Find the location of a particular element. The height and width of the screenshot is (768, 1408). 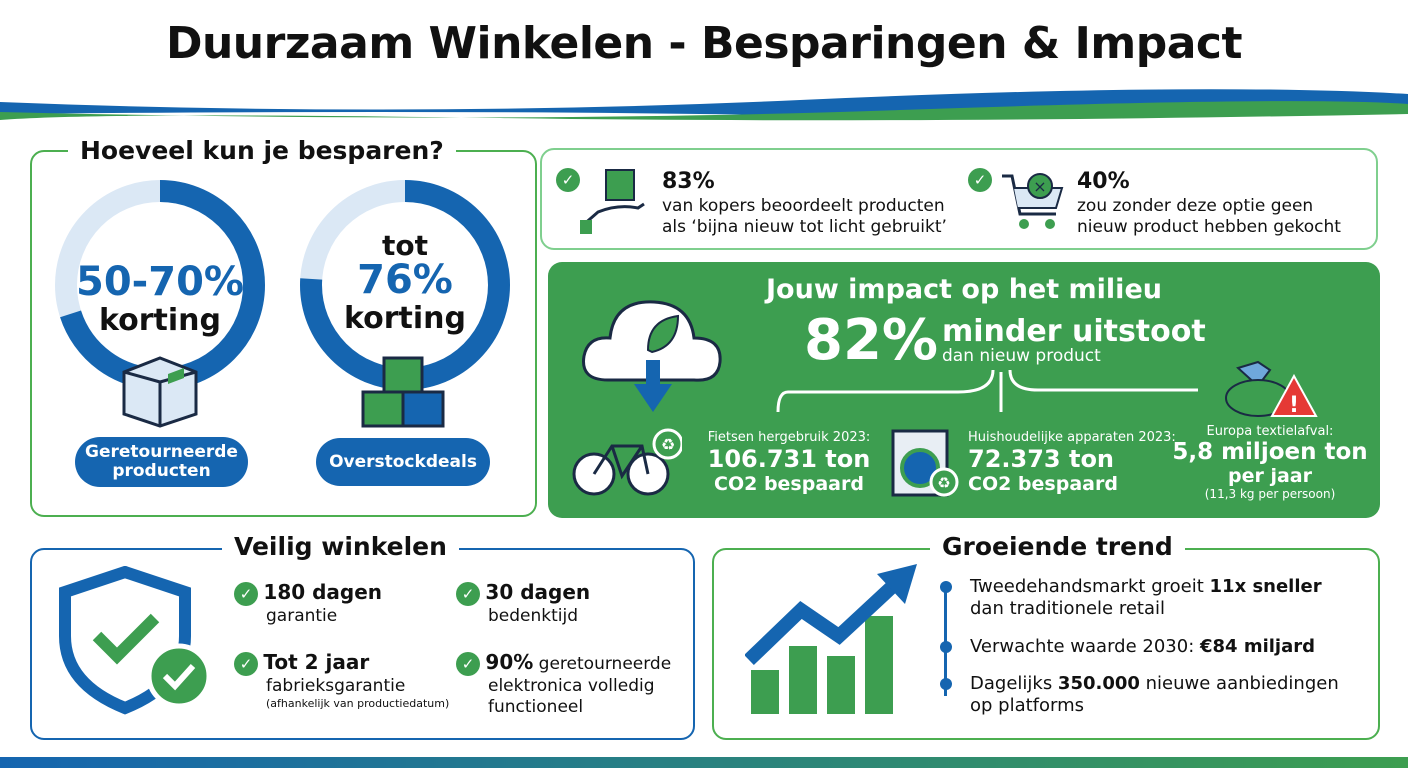

ring2-value: 76% is located at coordinates (405, 280).